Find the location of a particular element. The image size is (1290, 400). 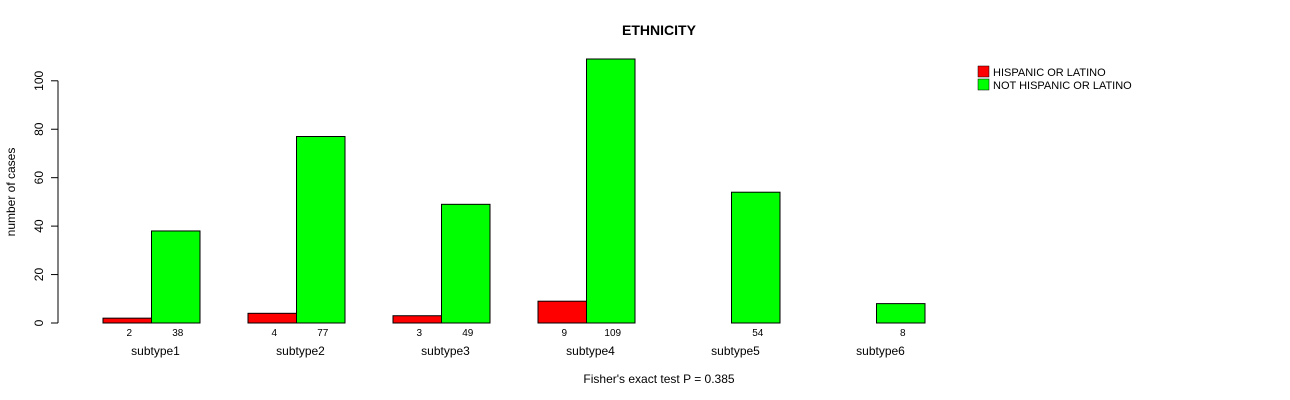

data-label: 54 is located at coordinates (758, 333).